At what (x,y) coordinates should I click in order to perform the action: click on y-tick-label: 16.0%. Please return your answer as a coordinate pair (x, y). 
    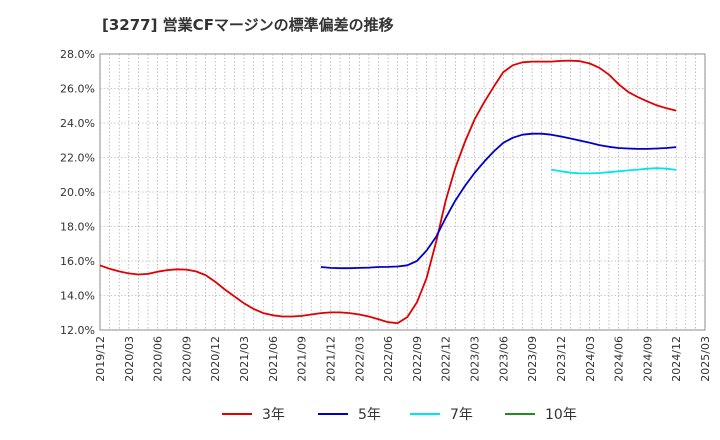
    Looking at the image, I should click on (77, 261).